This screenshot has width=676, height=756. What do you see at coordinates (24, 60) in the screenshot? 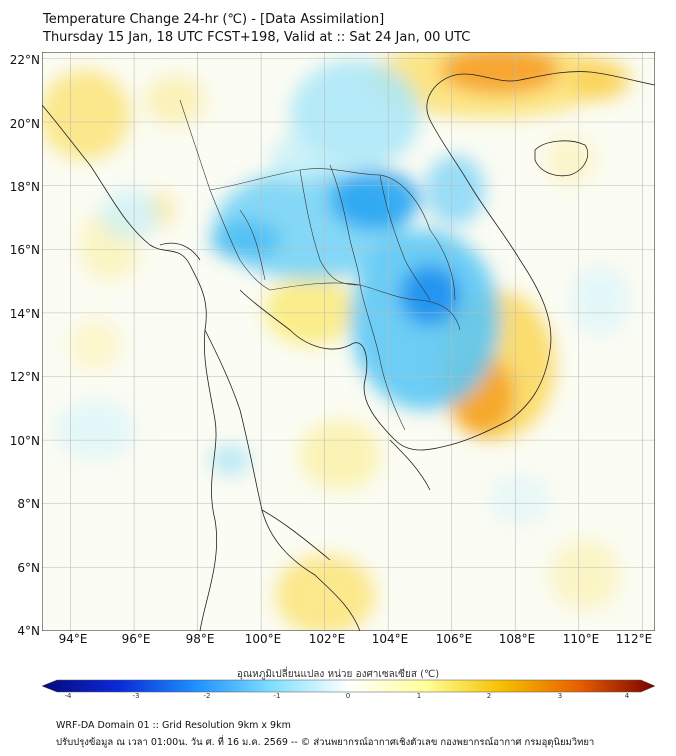
I see `lat-label: 22°N` at bounding box center [24, 60].